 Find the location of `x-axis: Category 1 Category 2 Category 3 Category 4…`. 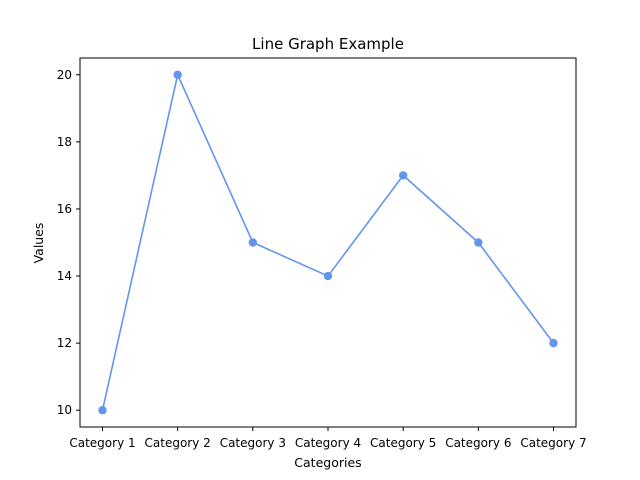

x-axis: Category 1 Category 2 Category 3 Category 4… is located at coordinates (328, 438).